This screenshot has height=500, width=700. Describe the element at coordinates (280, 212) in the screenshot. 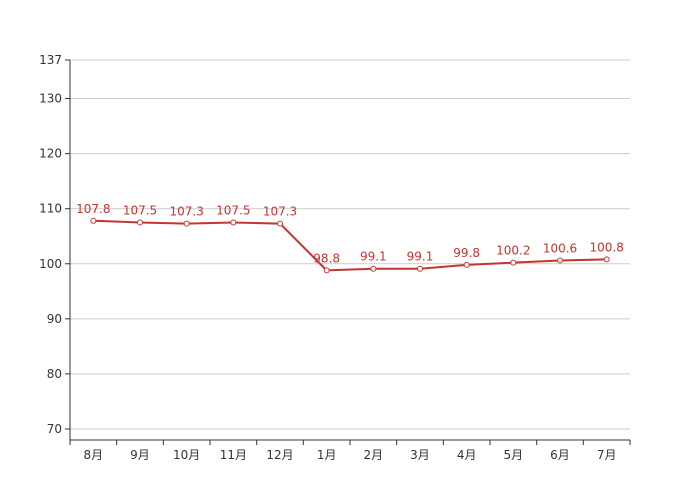

I see `data-label-4: 107.3` at that location.